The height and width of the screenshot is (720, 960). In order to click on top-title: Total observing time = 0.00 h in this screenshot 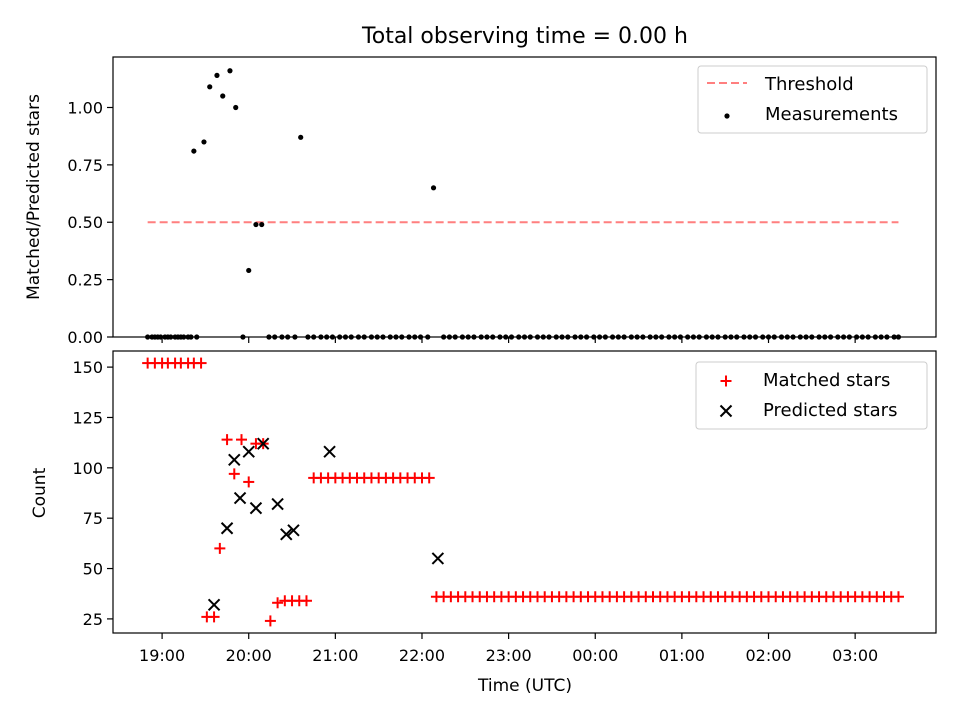, I will do `click(524, 36)`.